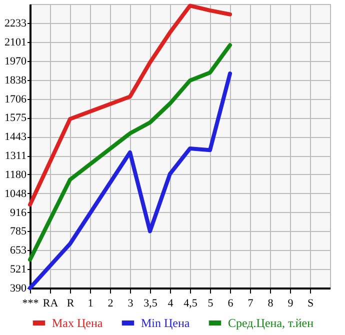 The height and width of the screenshot is (335, 345). Describe the element at coordinates (30, 304) in the screenshot. I see `x-tick-label: ***` at that location.